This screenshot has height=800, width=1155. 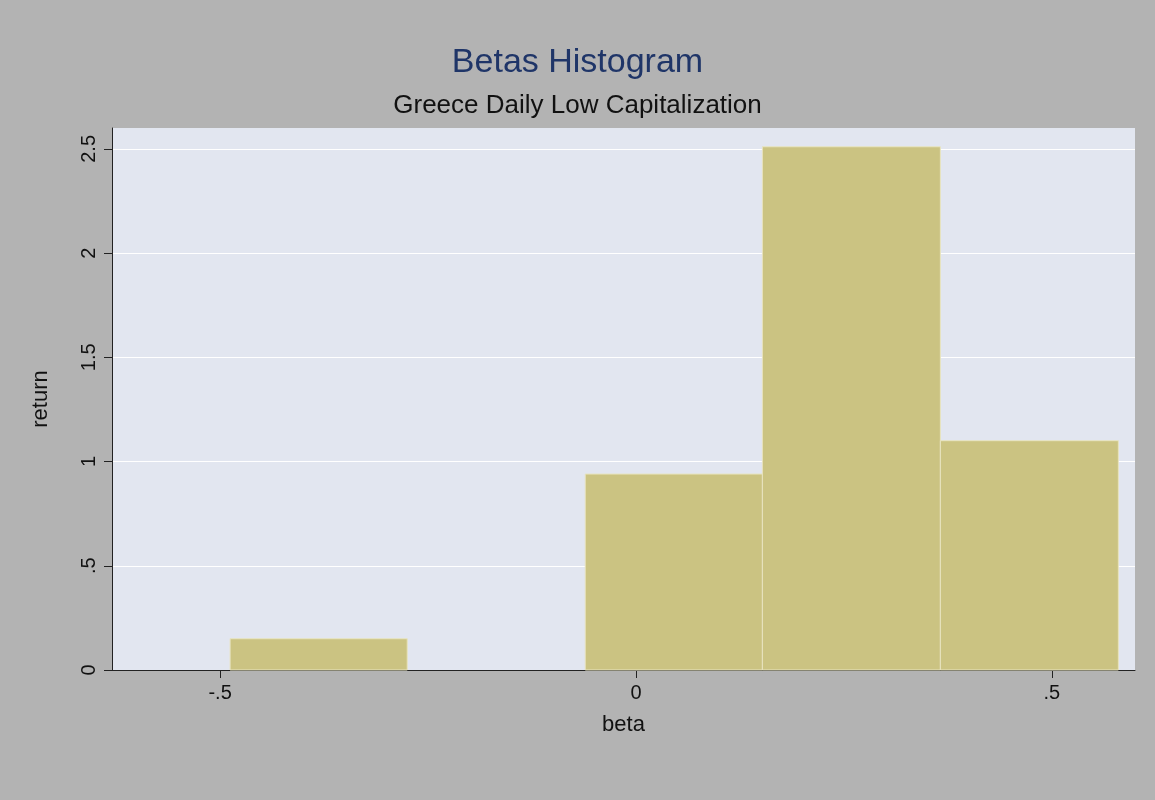 I want to click on x-axis-title: beta, so click(x=624, y=723).